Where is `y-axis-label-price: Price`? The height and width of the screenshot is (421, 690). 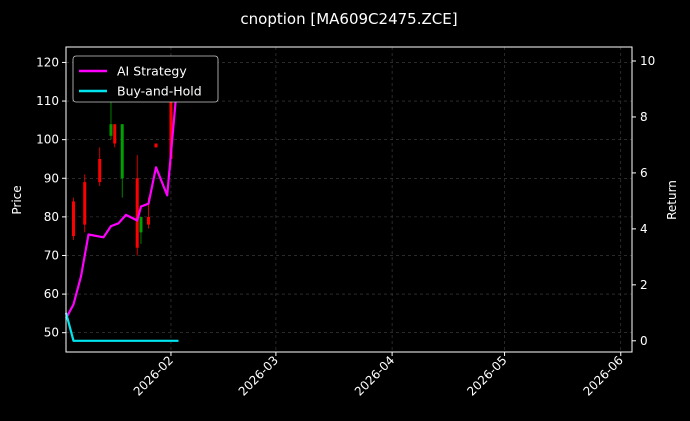 y-axis-label-price: Price is located at coordinates (17, 199).